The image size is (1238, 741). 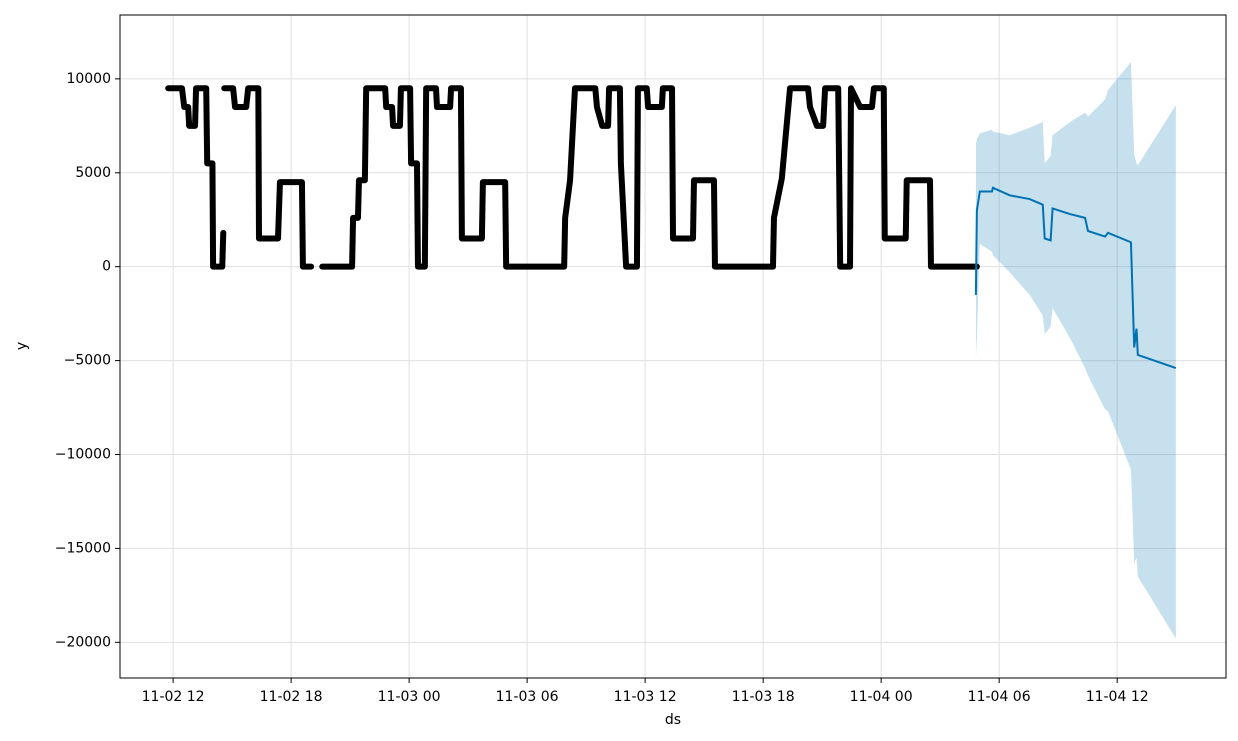 I want to click on y-tick-label: −10000, so click(x=83, y=454).